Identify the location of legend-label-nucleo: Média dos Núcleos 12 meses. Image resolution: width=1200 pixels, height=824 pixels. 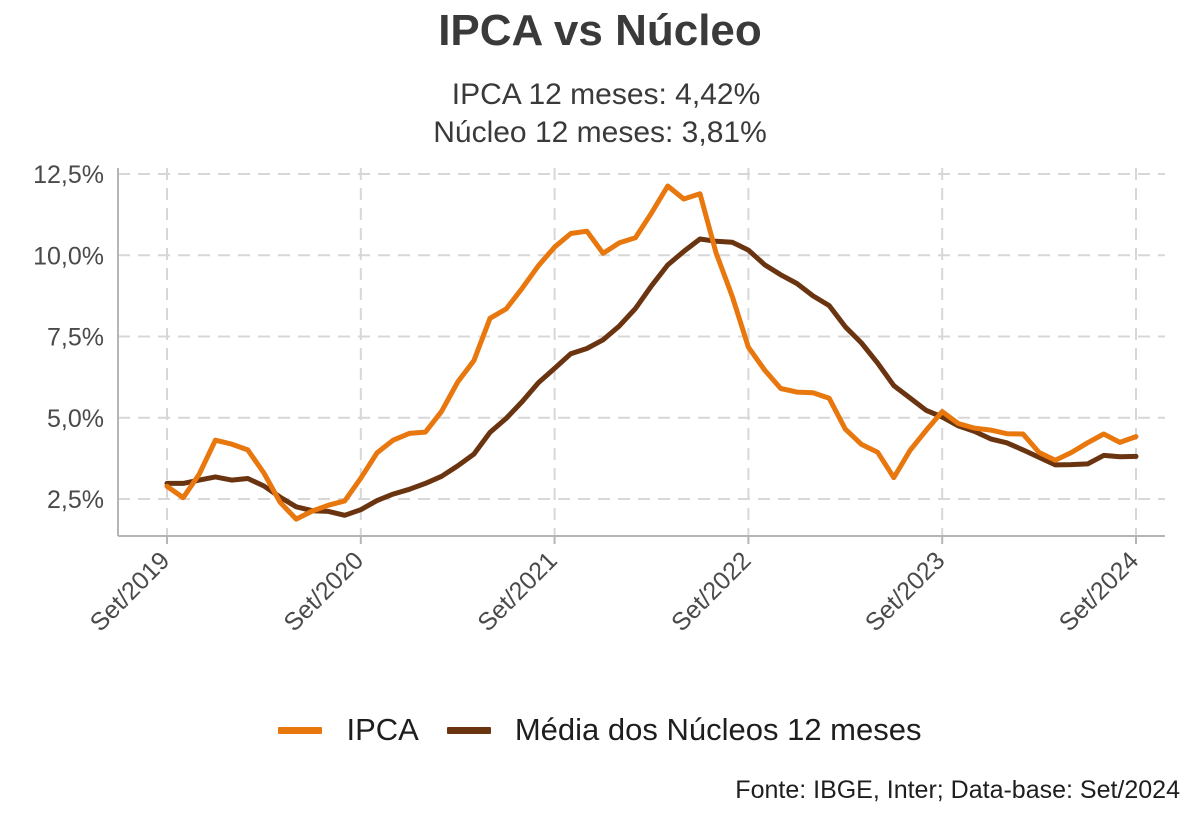
(718, 729).